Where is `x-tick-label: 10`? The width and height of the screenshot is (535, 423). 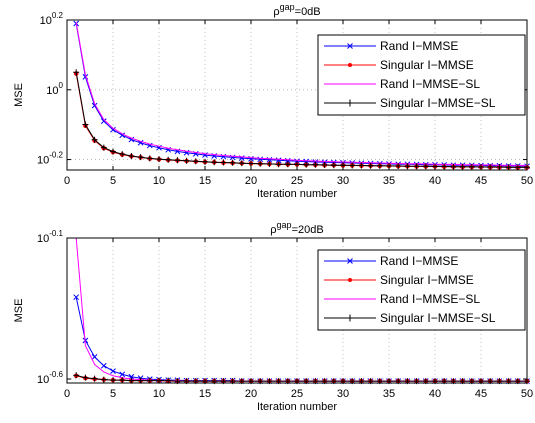
x-tick-label: 10 is located at coordinates (159, 394).